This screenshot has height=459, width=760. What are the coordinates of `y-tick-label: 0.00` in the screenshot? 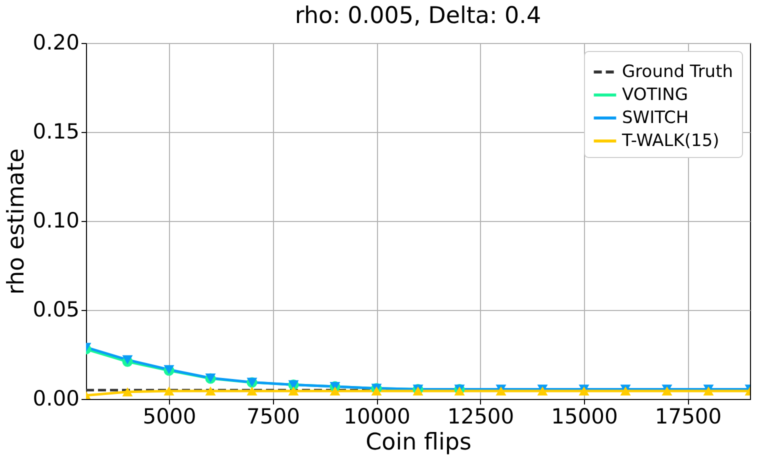 It's located at (56, 398).